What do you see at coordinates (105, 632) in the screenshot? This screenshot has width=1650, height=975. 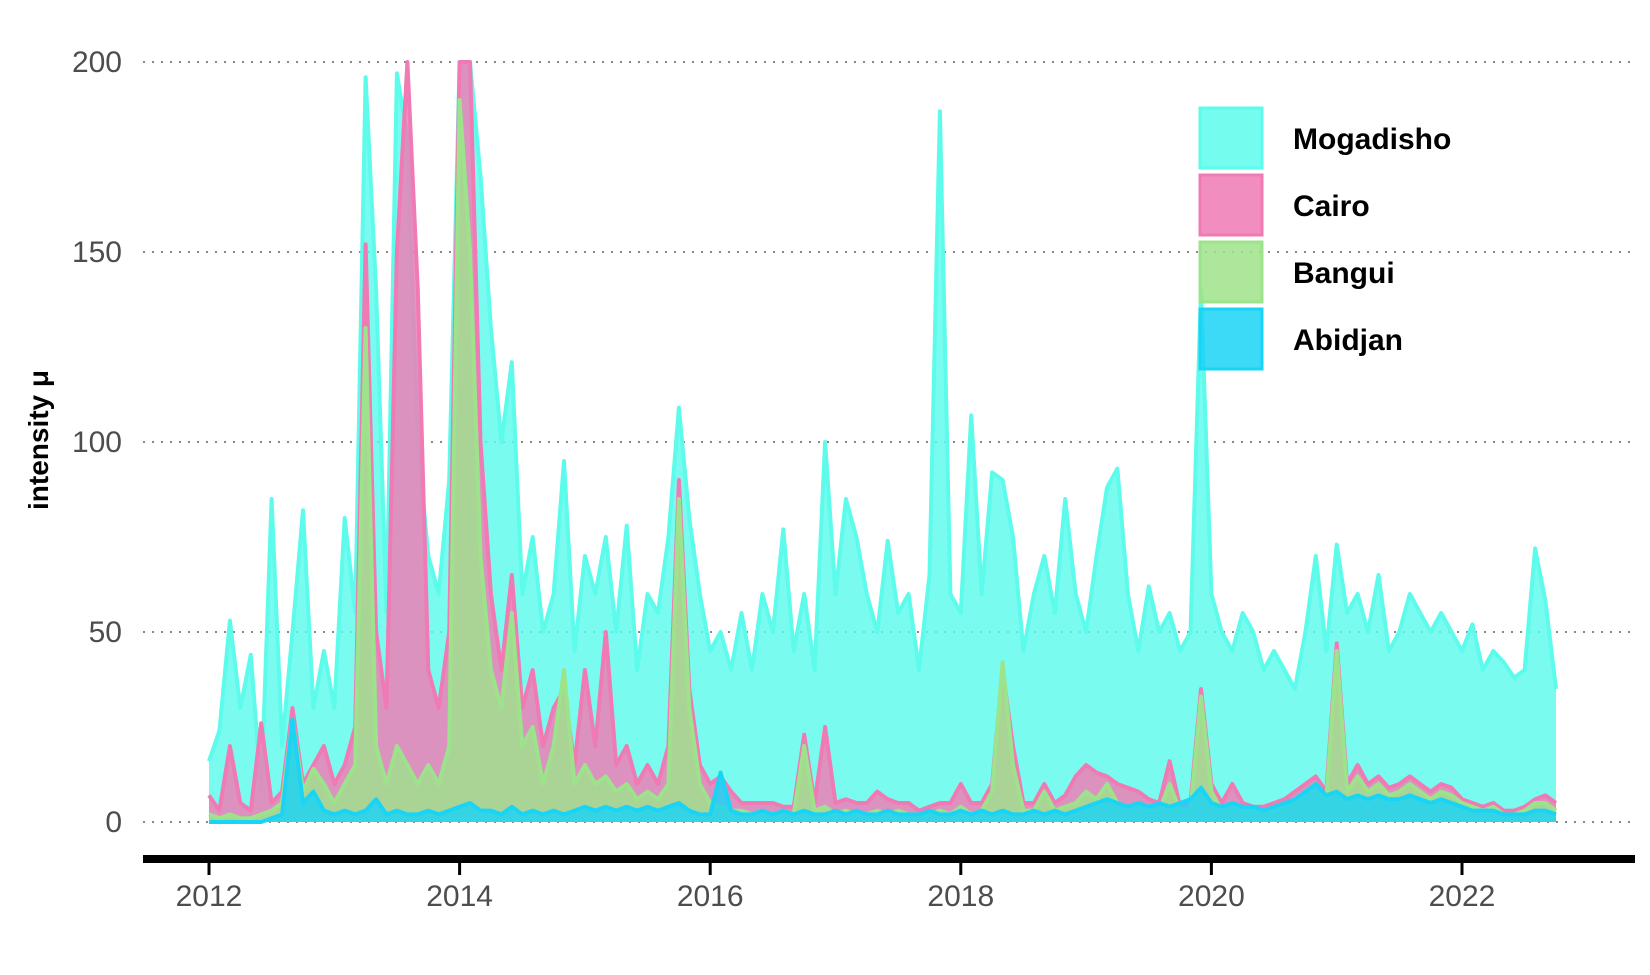 I see `y-tick-label: 50` at bounding box center [105, 632].